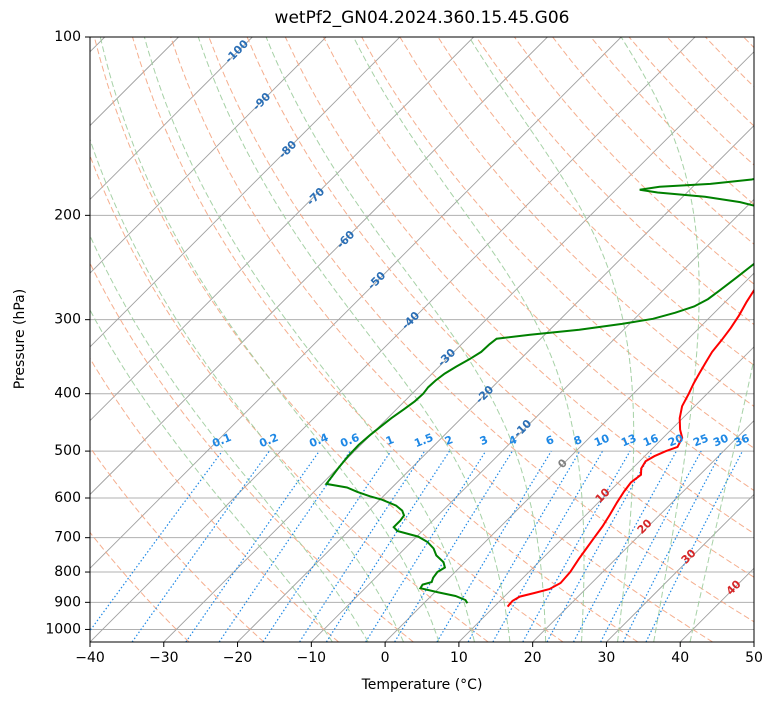 This screenshot has height=708, width=775. I want to click on mixing-ratio-label: 0.2, so click(268, 440).